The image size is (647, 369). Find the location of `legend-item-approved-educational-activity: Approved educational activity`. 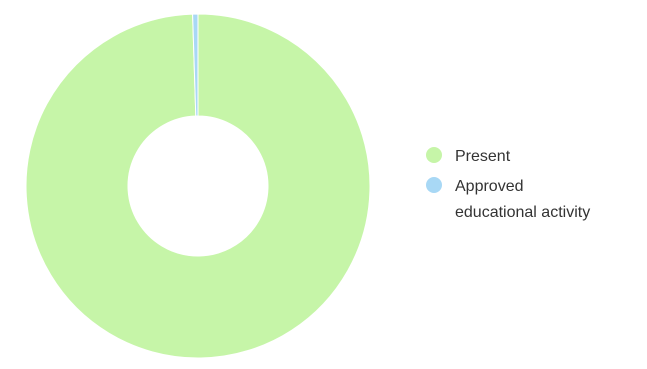

legend-item-approved-educational-activity: Approved educational activity is located at coordinates (508, 199).